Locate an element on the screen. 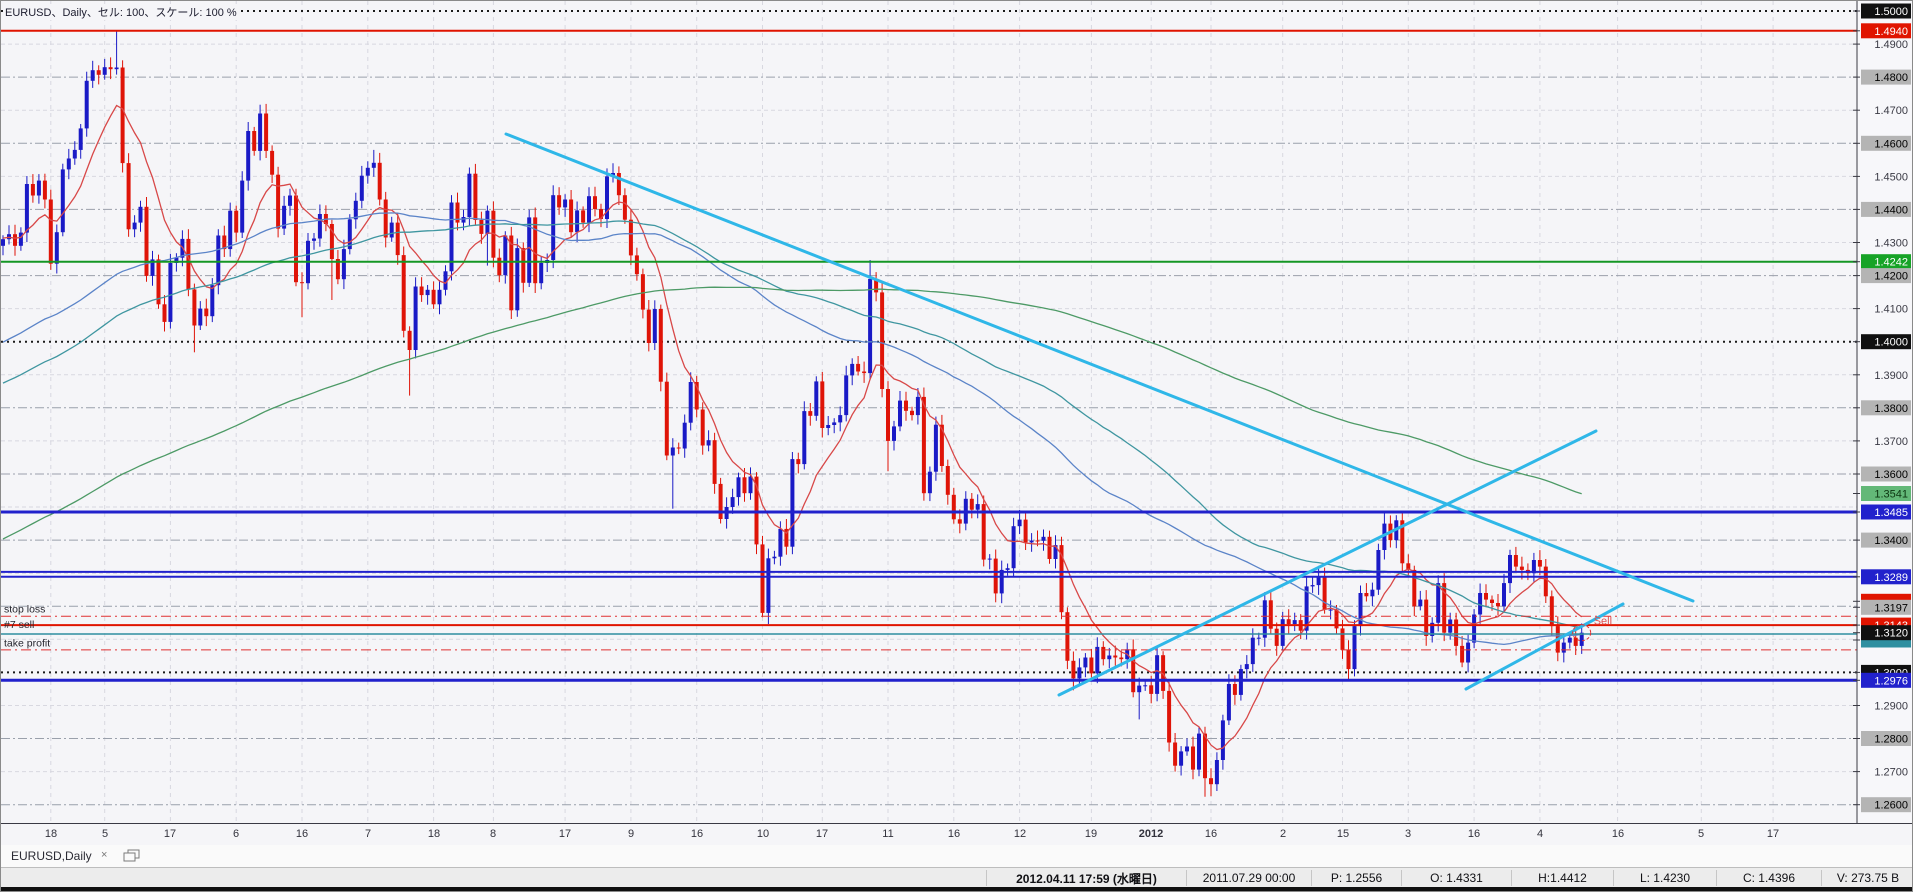 The width and height of the screenshot is (1913, 892). close-icon: × is located at coordinates (104, 855).